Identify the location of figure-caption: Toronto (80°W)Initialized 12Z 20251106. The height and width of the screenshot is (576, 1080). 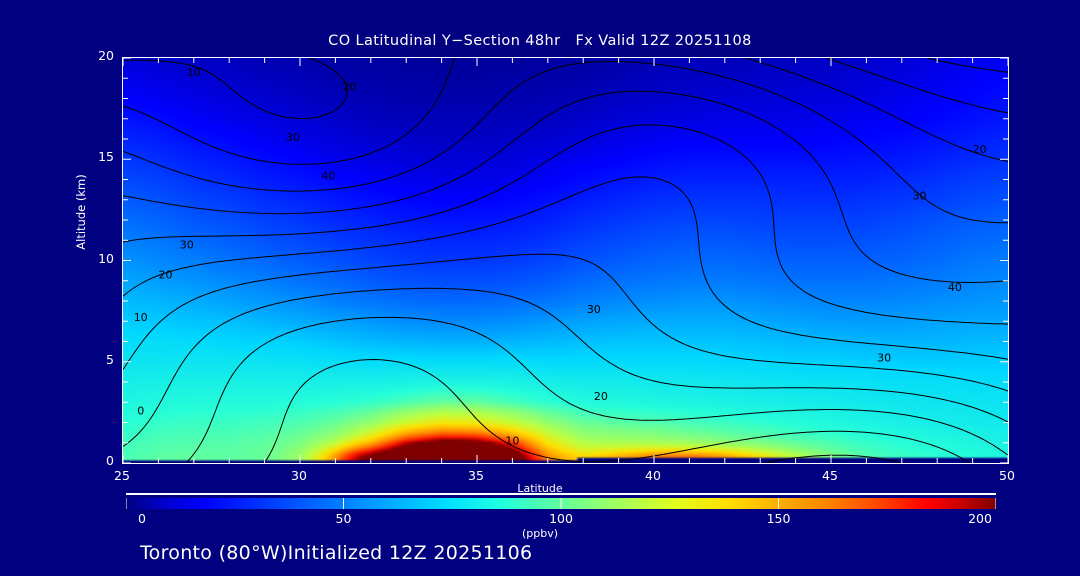
(336, 553).